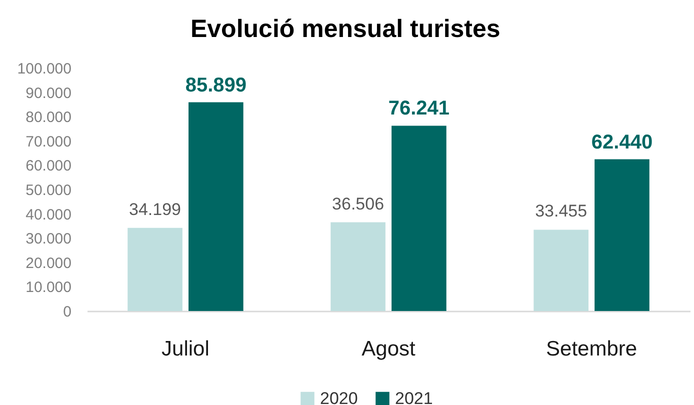 The height and width of the screenshot is (405, 694). Describe the element at coordinates (49, 239) in the screenshot. I see `y-tick-label: 30.000` at that location.